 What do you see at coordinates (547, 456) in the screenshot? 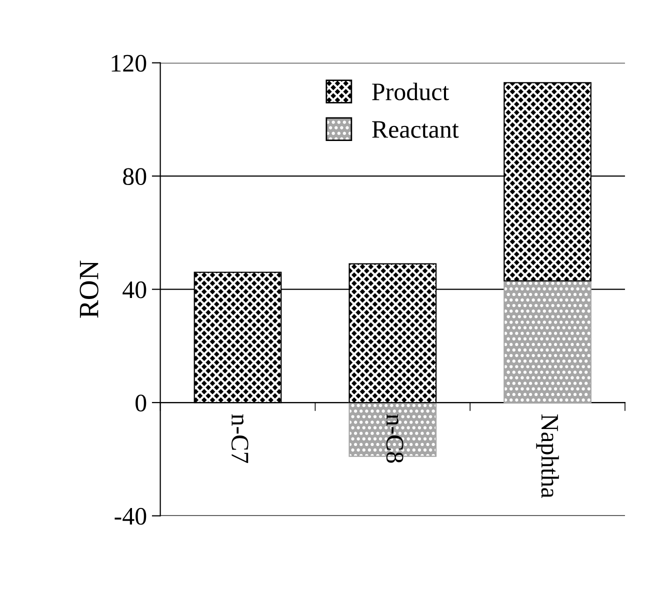
I see `x-tick-label: Naphtha` at bounding box center [547, 456].